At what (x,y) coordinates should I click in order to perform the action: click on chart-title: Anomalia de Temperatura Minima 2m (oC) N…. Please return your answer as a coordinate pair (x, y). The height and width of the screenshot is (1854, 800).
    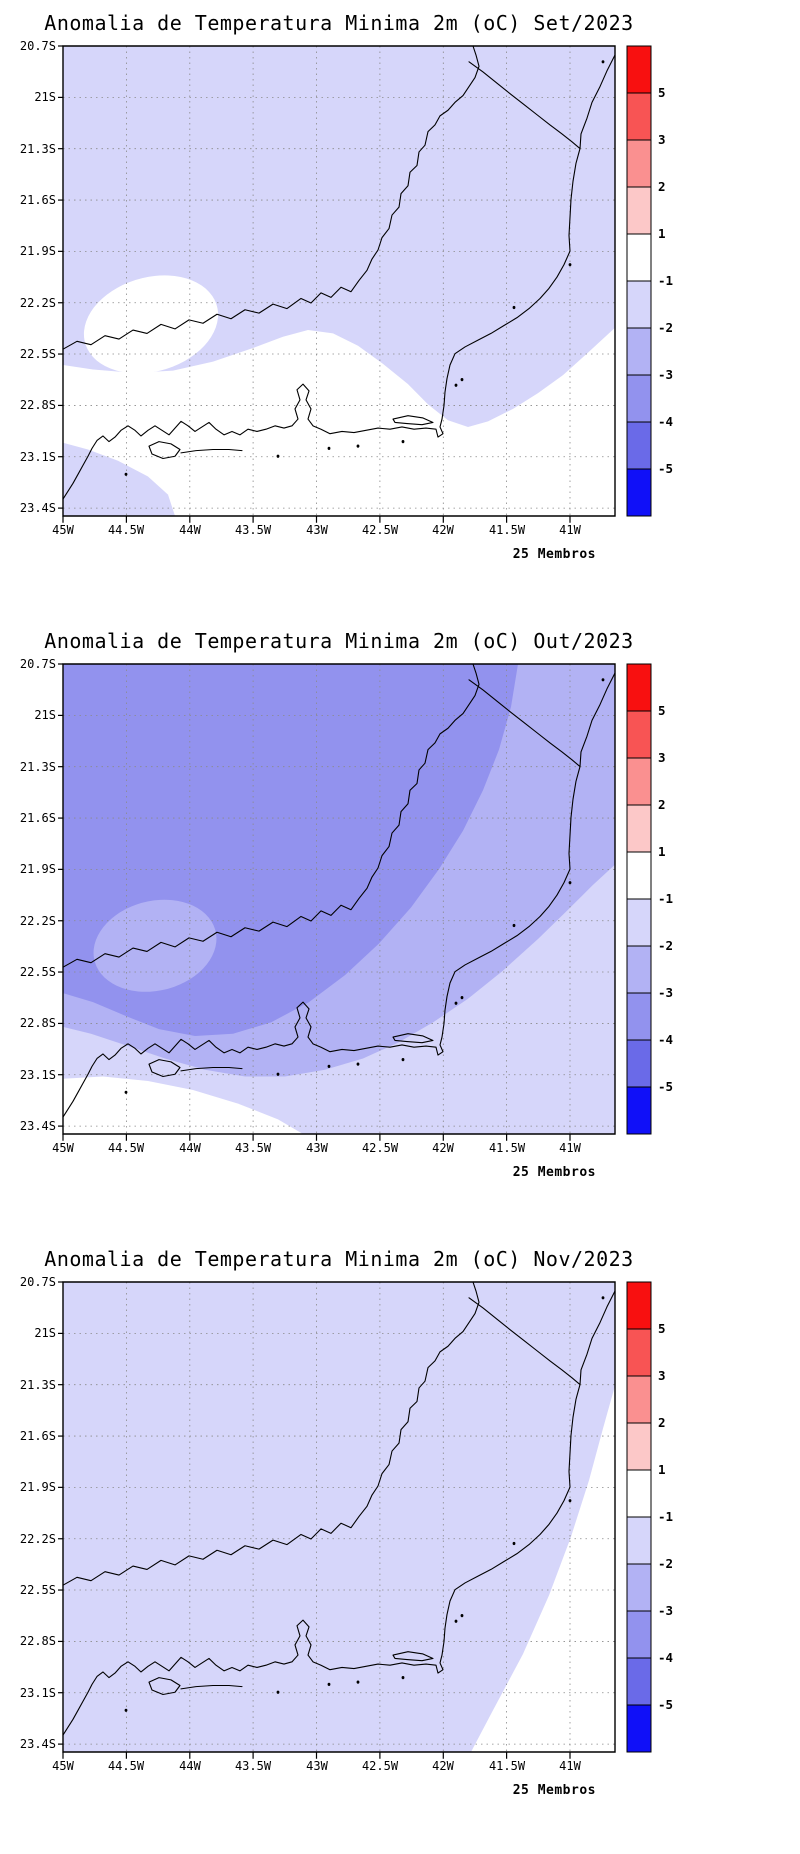
    Looking at the image, I should click on (339, 1259).